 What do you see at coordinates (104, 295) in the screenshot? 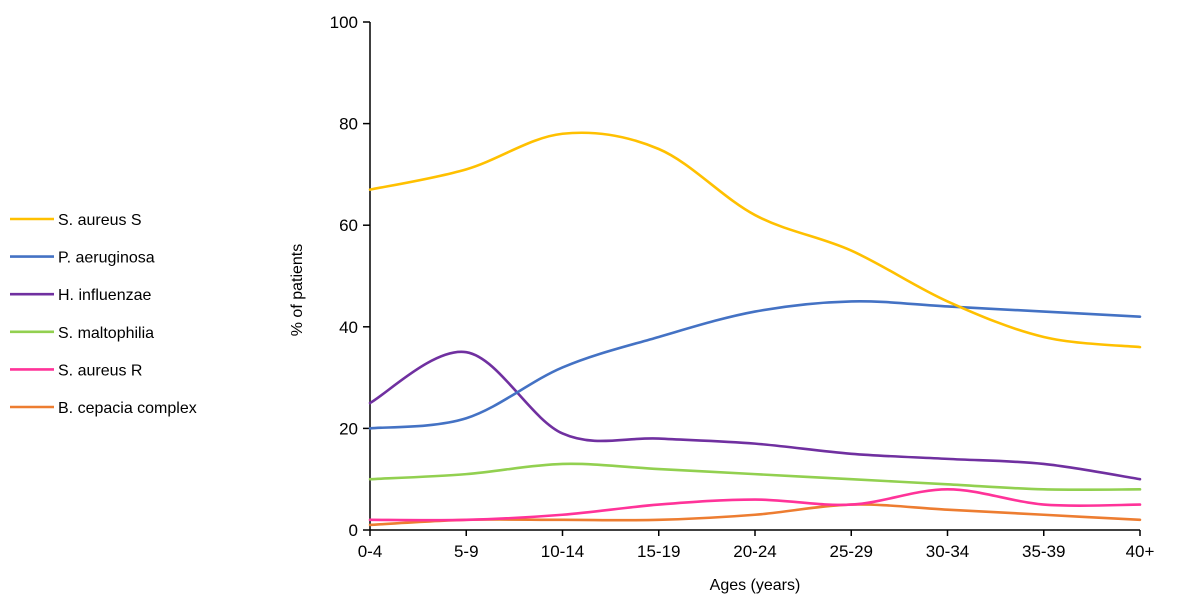
I see `legend-label: H. influenzae` at bounding box center [104, 295].